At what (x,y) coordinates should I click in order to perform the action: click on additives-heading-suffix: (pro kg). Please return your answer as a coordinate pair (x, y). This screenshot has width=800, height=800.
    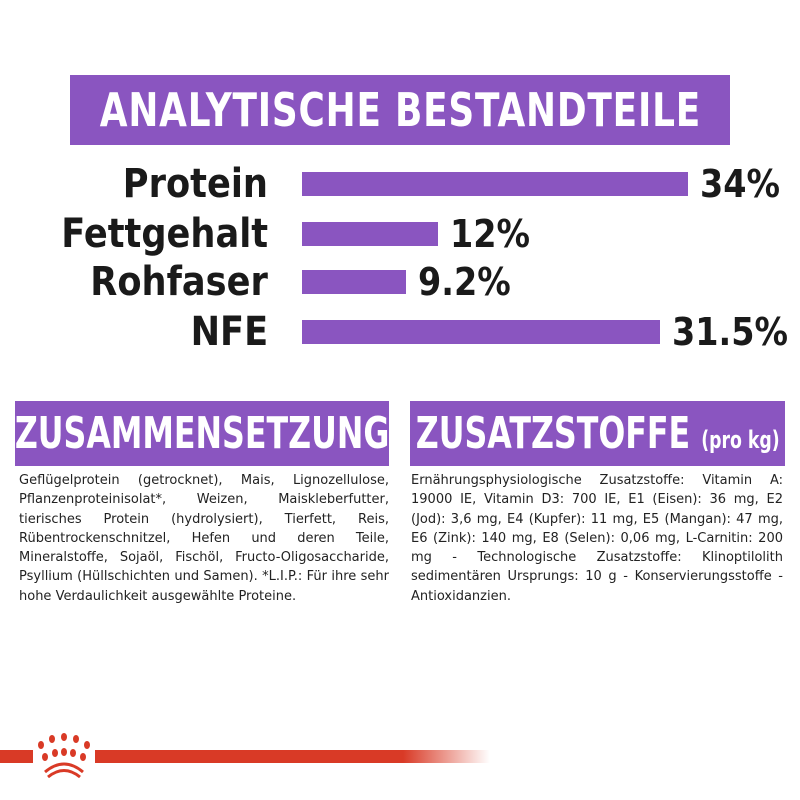
    Looking at the image, I should click on (740, 440).